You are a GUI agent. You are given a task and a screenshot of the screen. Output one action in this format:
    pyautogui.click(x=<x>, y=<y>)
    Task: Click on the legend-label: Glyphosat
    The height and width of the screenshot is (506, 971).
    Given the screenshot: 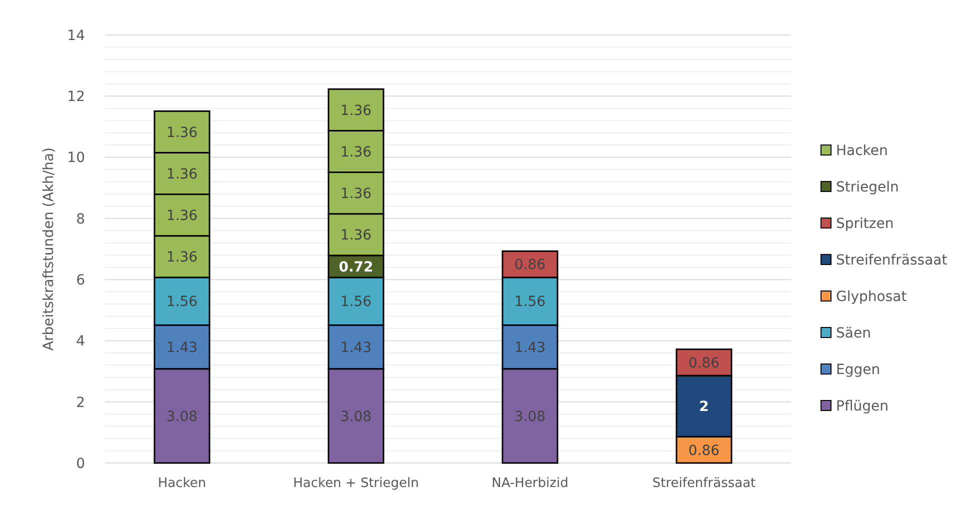 What is the action you would take?
    pyautogui.click(x=872, y=296)
    